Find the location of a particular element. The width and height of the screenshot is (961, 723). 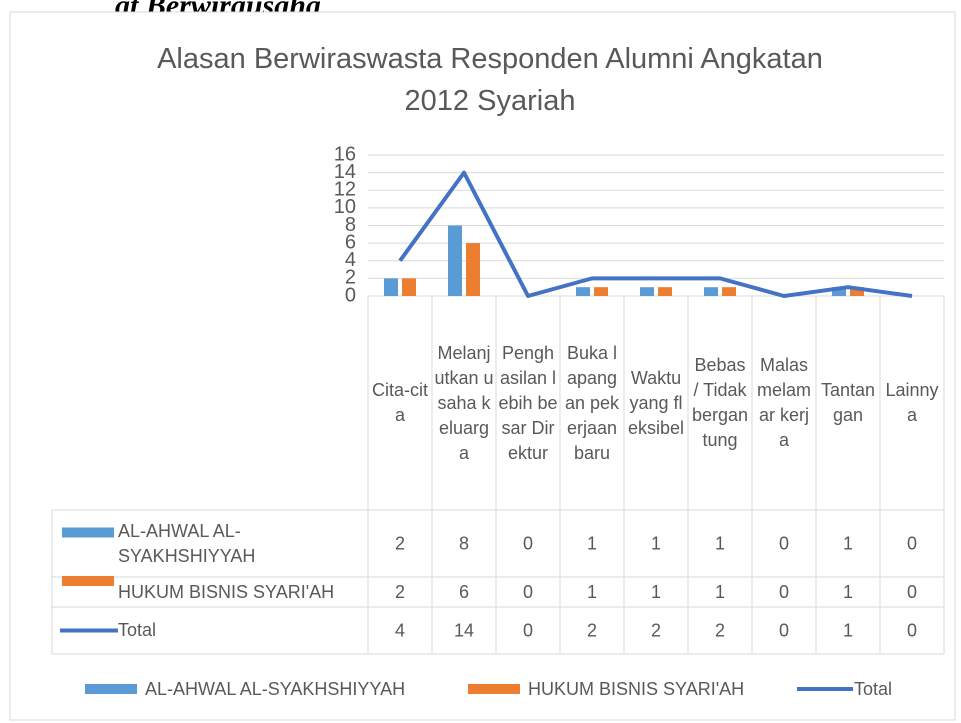

category-label-box: Cita-cita is located at coordinates (399, 402).